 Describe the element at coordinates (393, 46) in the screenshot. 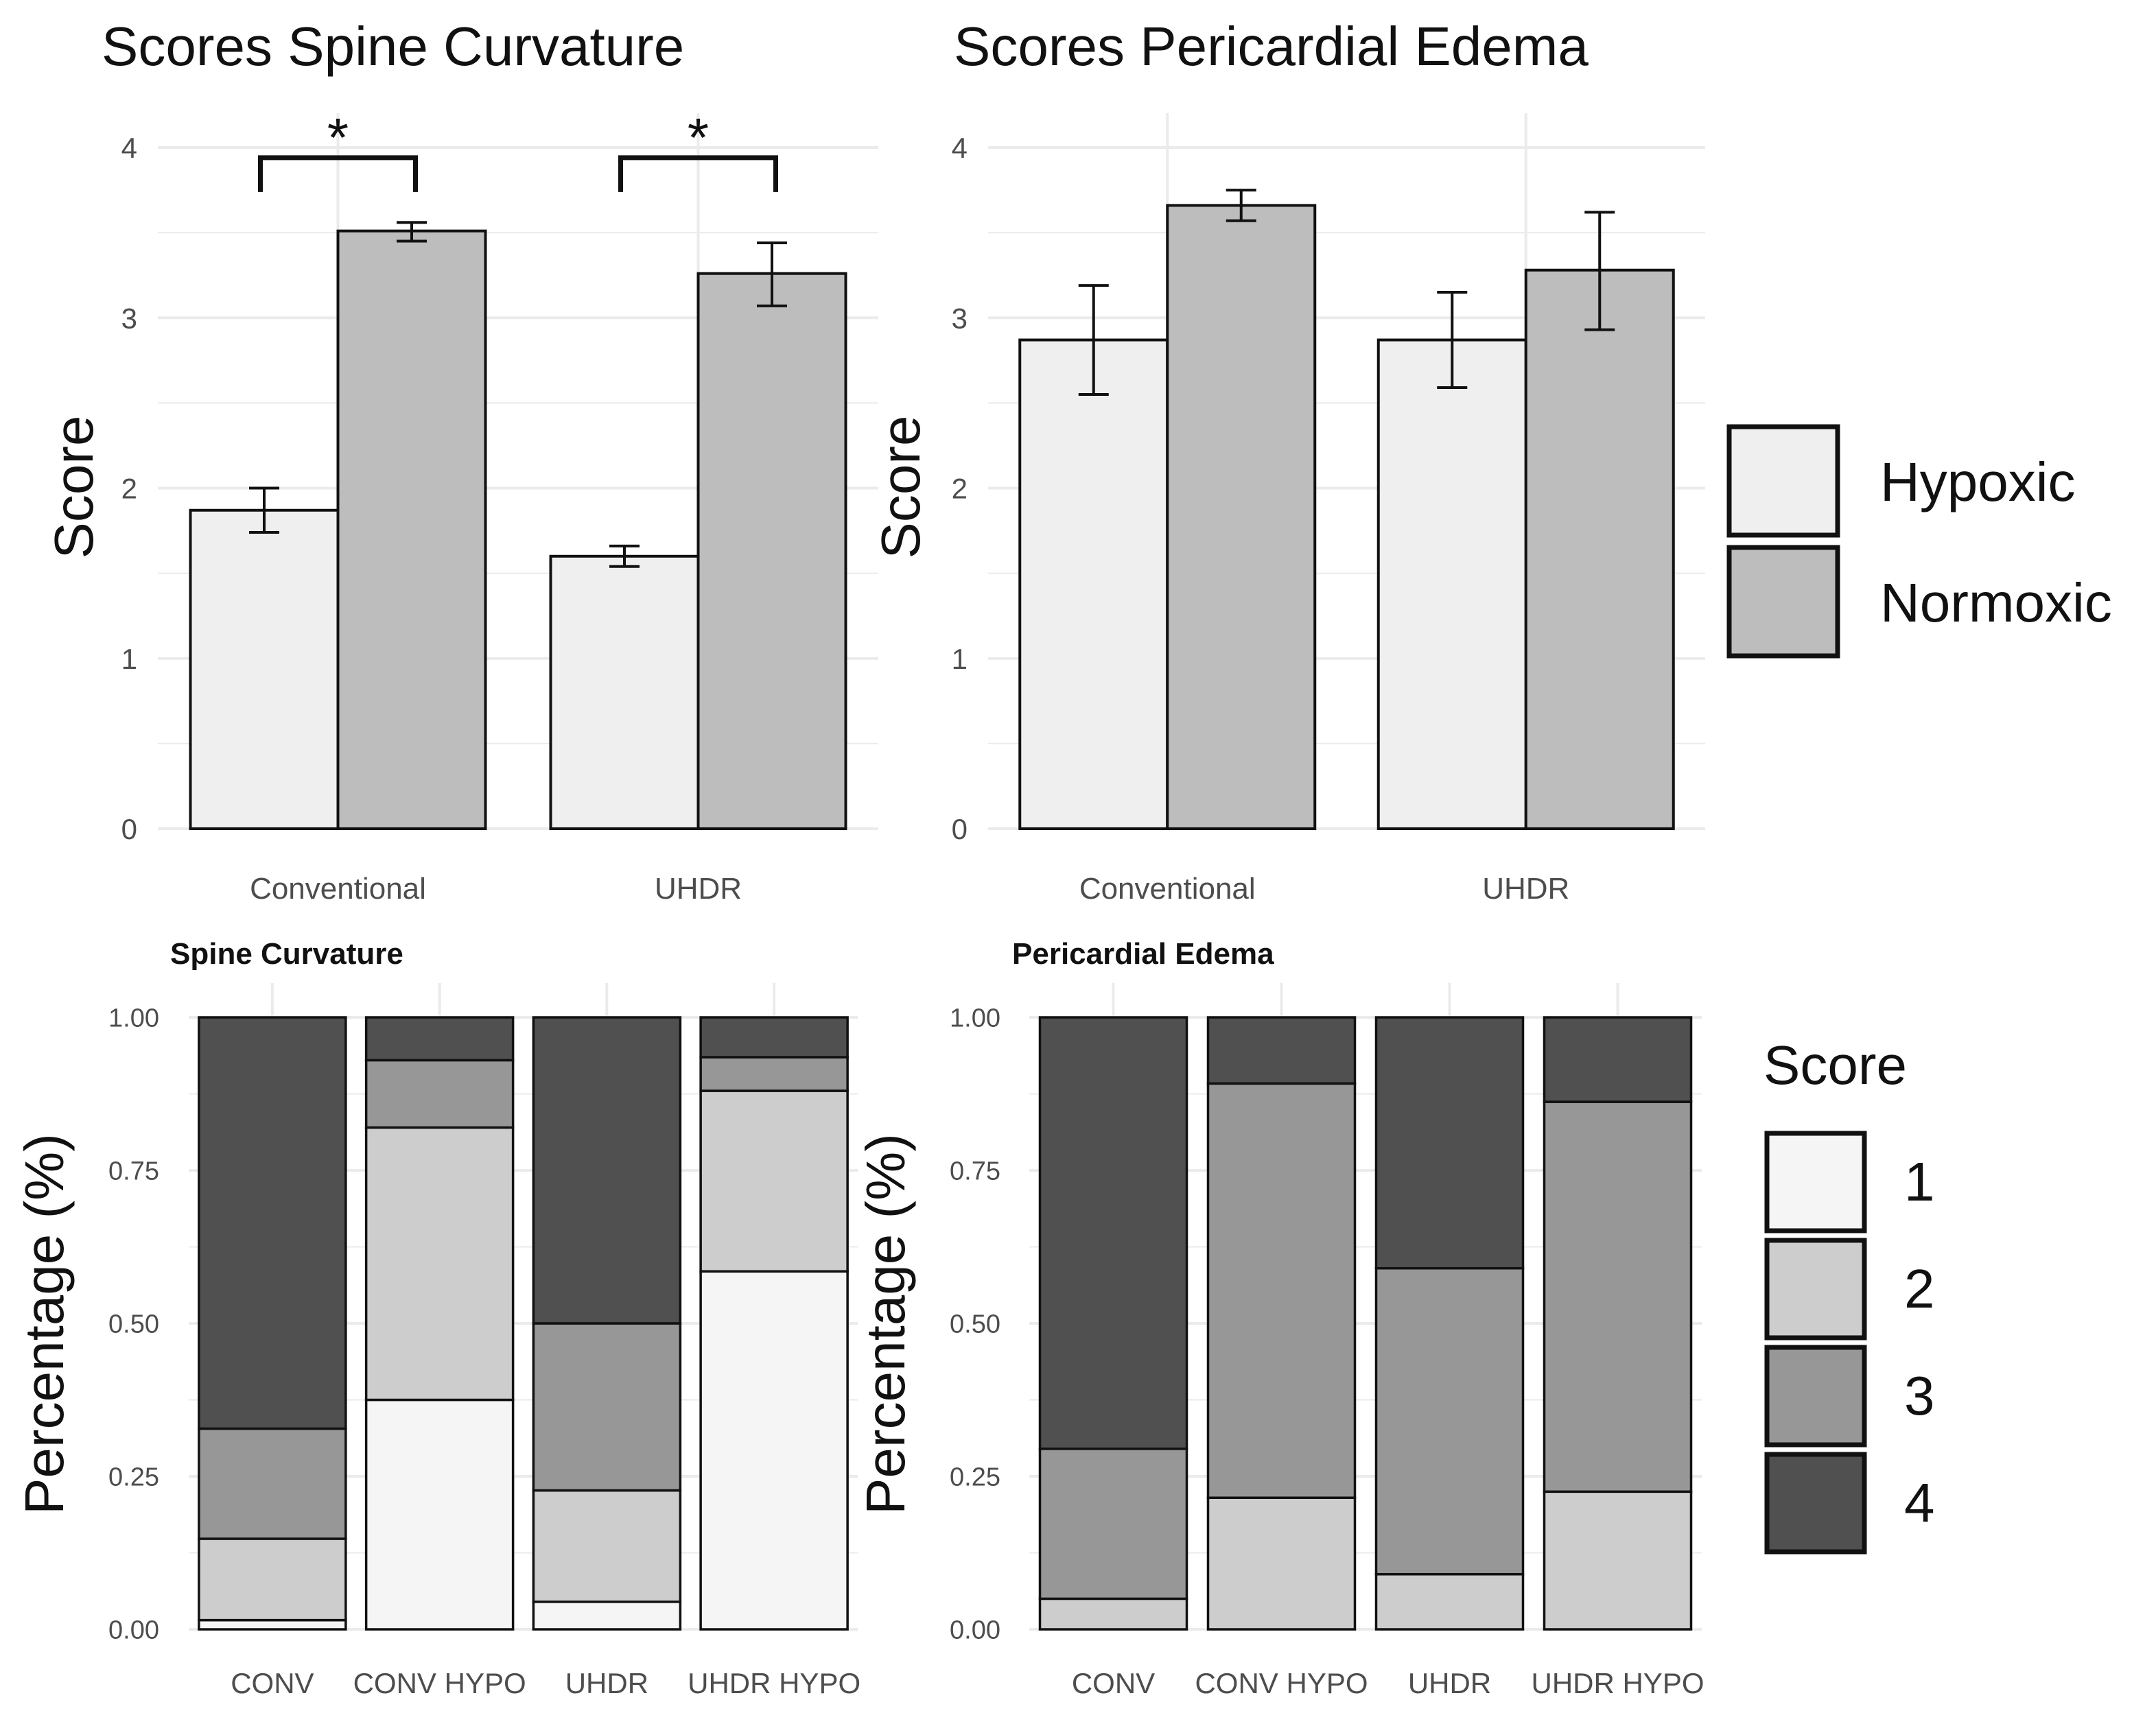

I see `chart-title-spine-scores: Scores Spine Curvature` at that location.